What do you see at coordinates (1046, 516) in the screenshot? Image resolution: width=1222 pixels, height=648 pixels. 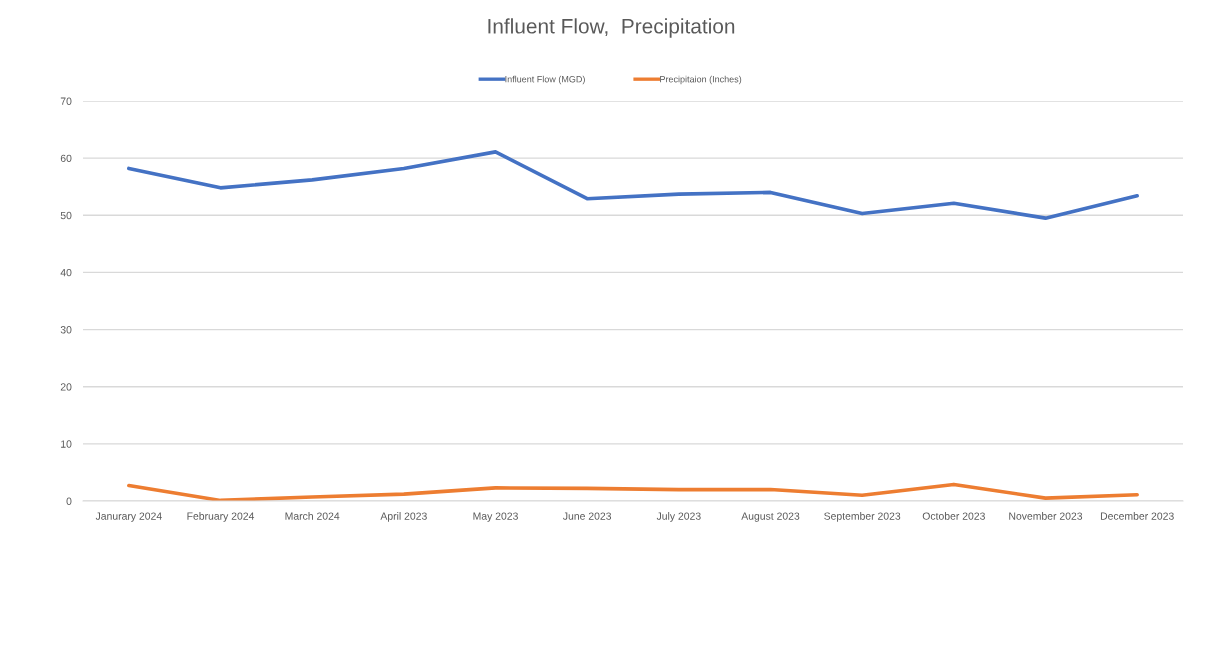 I see `x-tick-label: November 2023` at bounding box center [1046, 516].